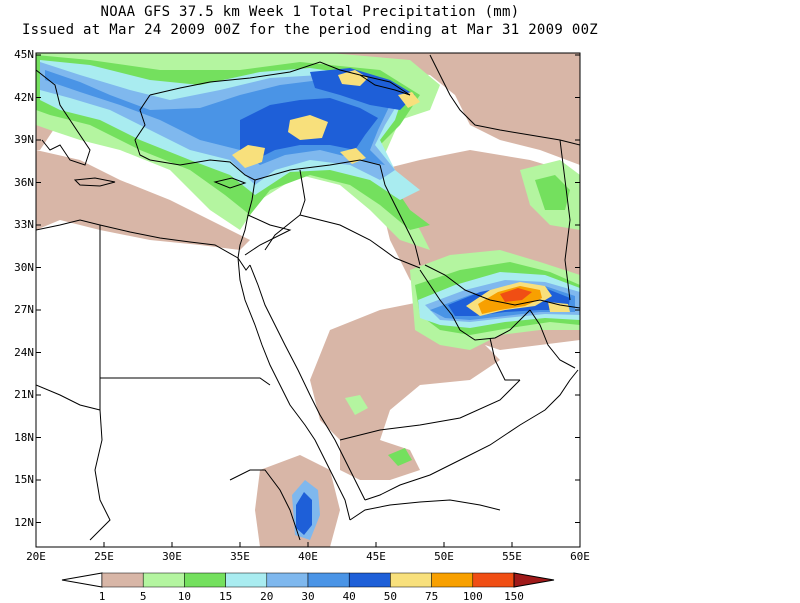 This screenshot has width=800, height=603. What do you see at coordinates (317, 170) in the screenshot?
I see `border-turkey-syria` at bounding box center [317, 170].